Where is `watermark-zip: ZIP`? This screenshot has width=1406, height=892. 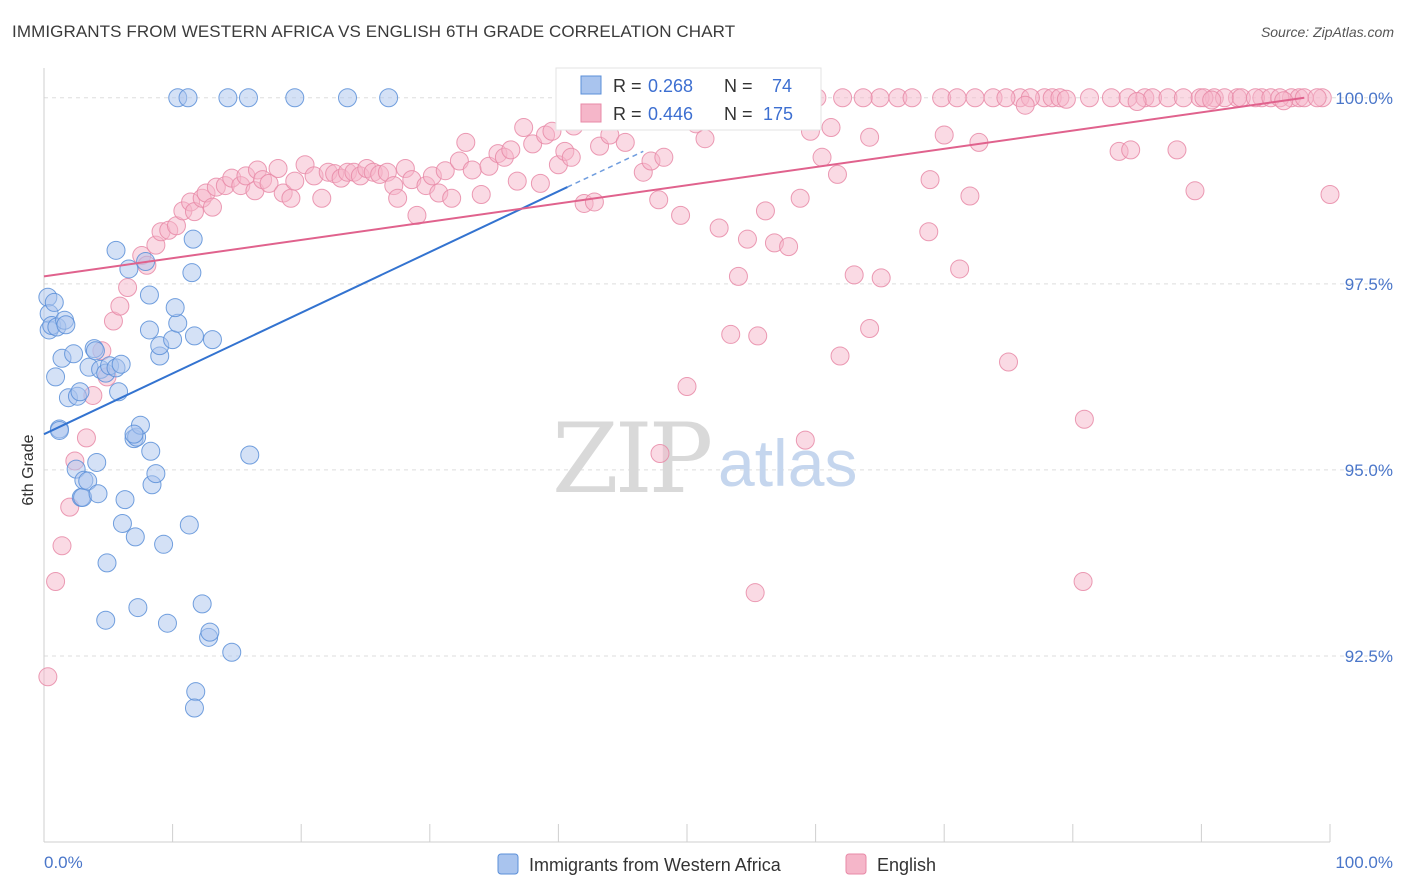 watermark-zip: ZIP is located at coordinates (631, 459).